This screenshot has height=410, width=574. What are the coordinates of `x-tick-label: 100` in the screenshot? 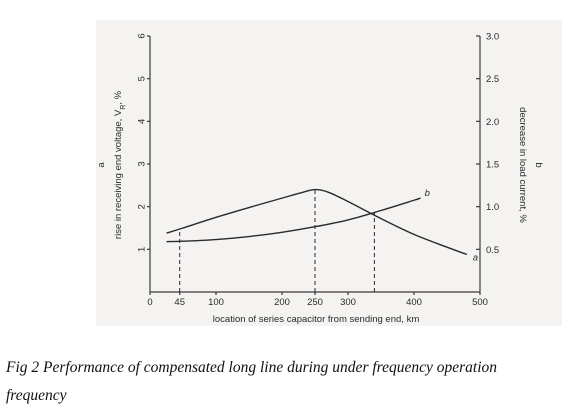 It's located at (216, 302).